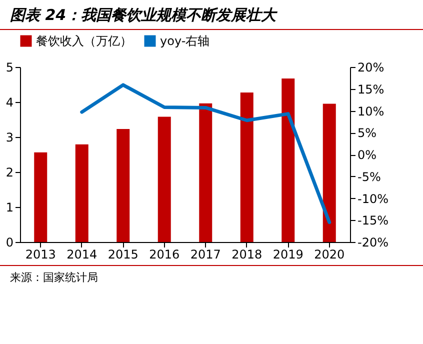  Describe the element at coordinates (84, 41) in the screenshot. I see `legend-label: 餐饮收入（万亿）` at that location.